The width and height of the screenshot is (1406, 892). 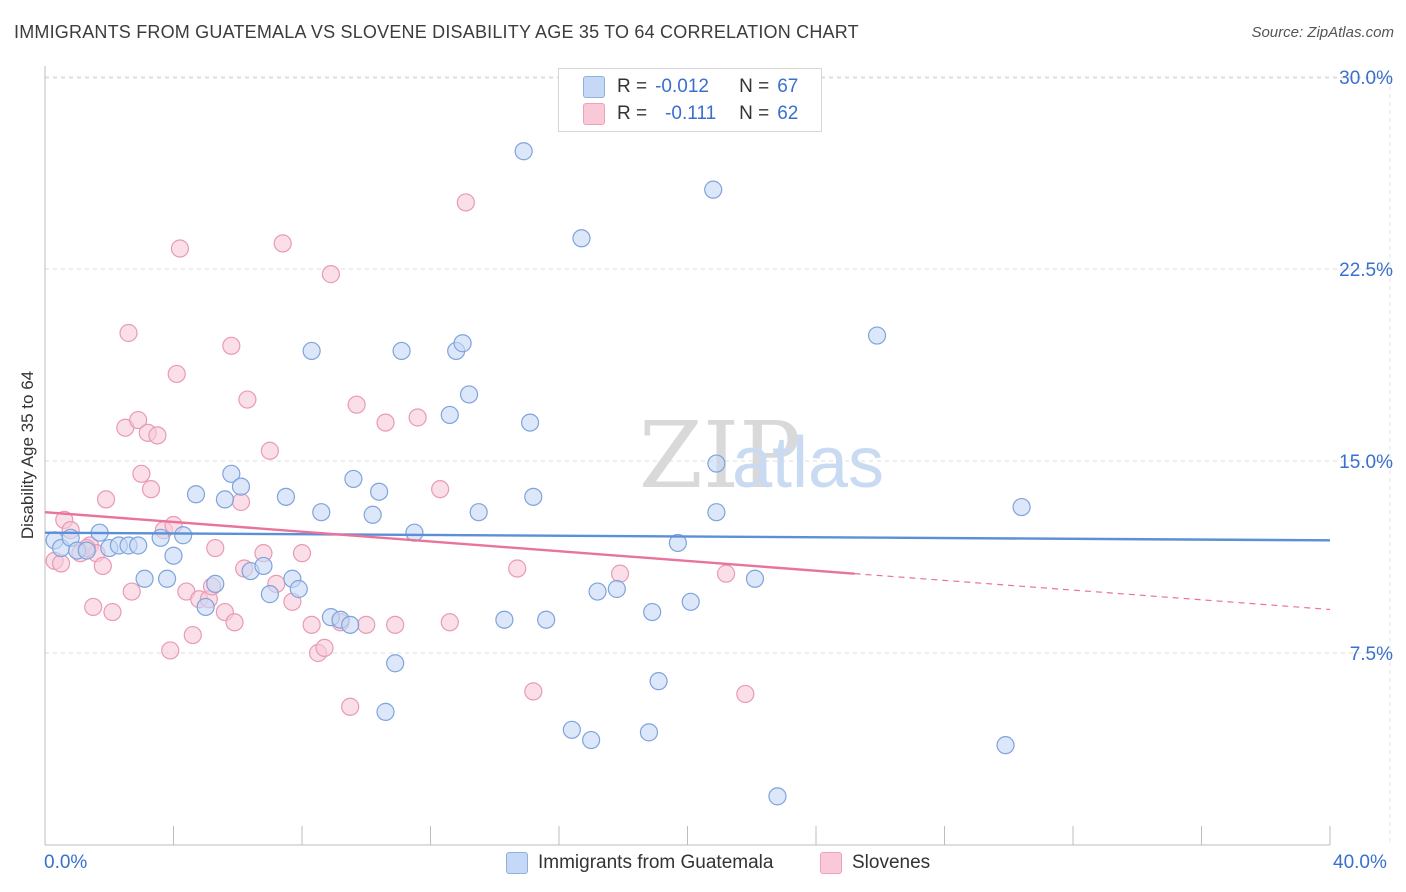 What do you see at coordinates (682, 86) in the screenshot?
I see `legend-r-value: -0.012` at bounding box center [682, 86].